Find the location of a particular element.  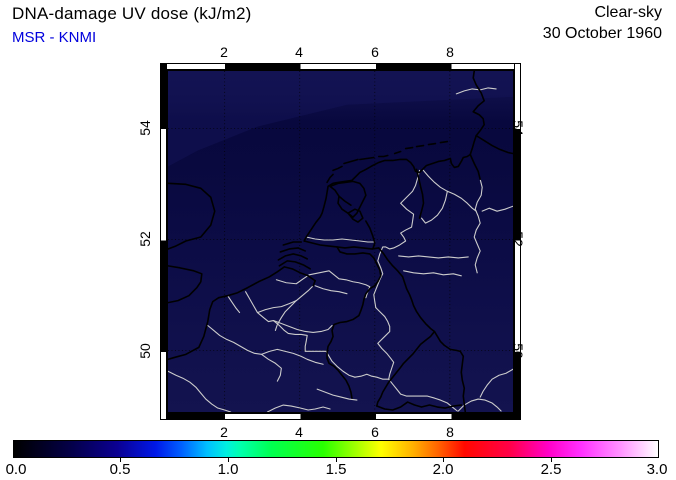

frame-right is located at coordinates (517, 241).